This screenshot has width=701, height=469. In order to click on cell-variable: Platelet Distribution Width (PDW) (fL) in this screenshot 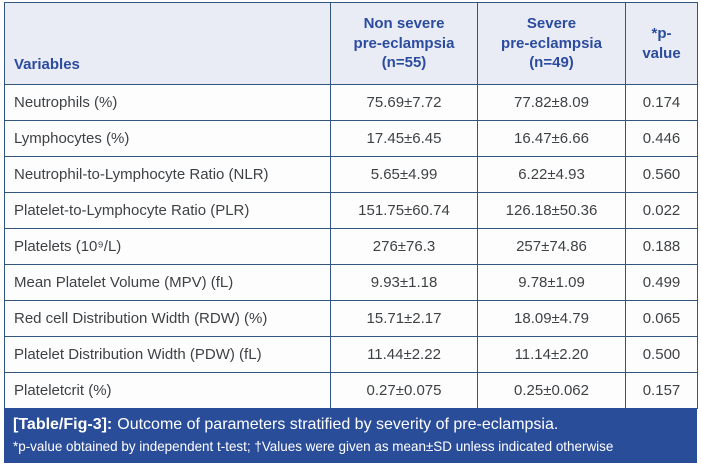, I will do `click(167, 354)`.